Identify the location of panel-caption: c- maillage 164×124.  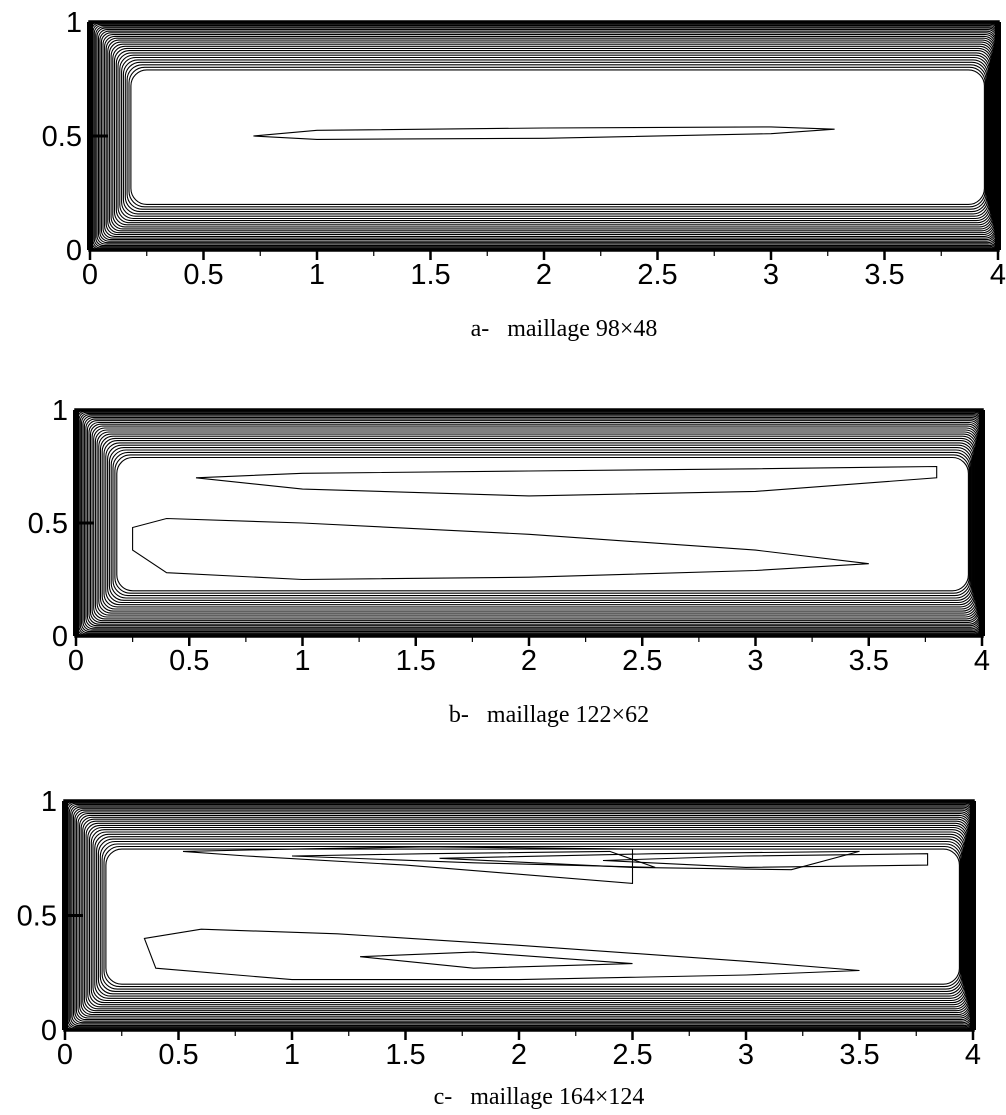
(539, 1097).